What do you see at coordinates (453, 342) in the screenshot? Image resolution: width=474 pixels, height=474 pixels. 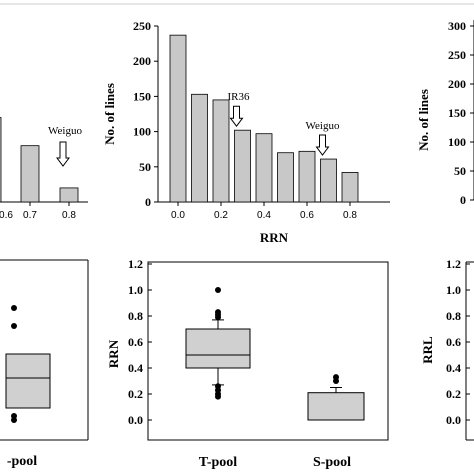 I see `panel-f-y-tick-label: 0.6` at bounding box center [453, 342].